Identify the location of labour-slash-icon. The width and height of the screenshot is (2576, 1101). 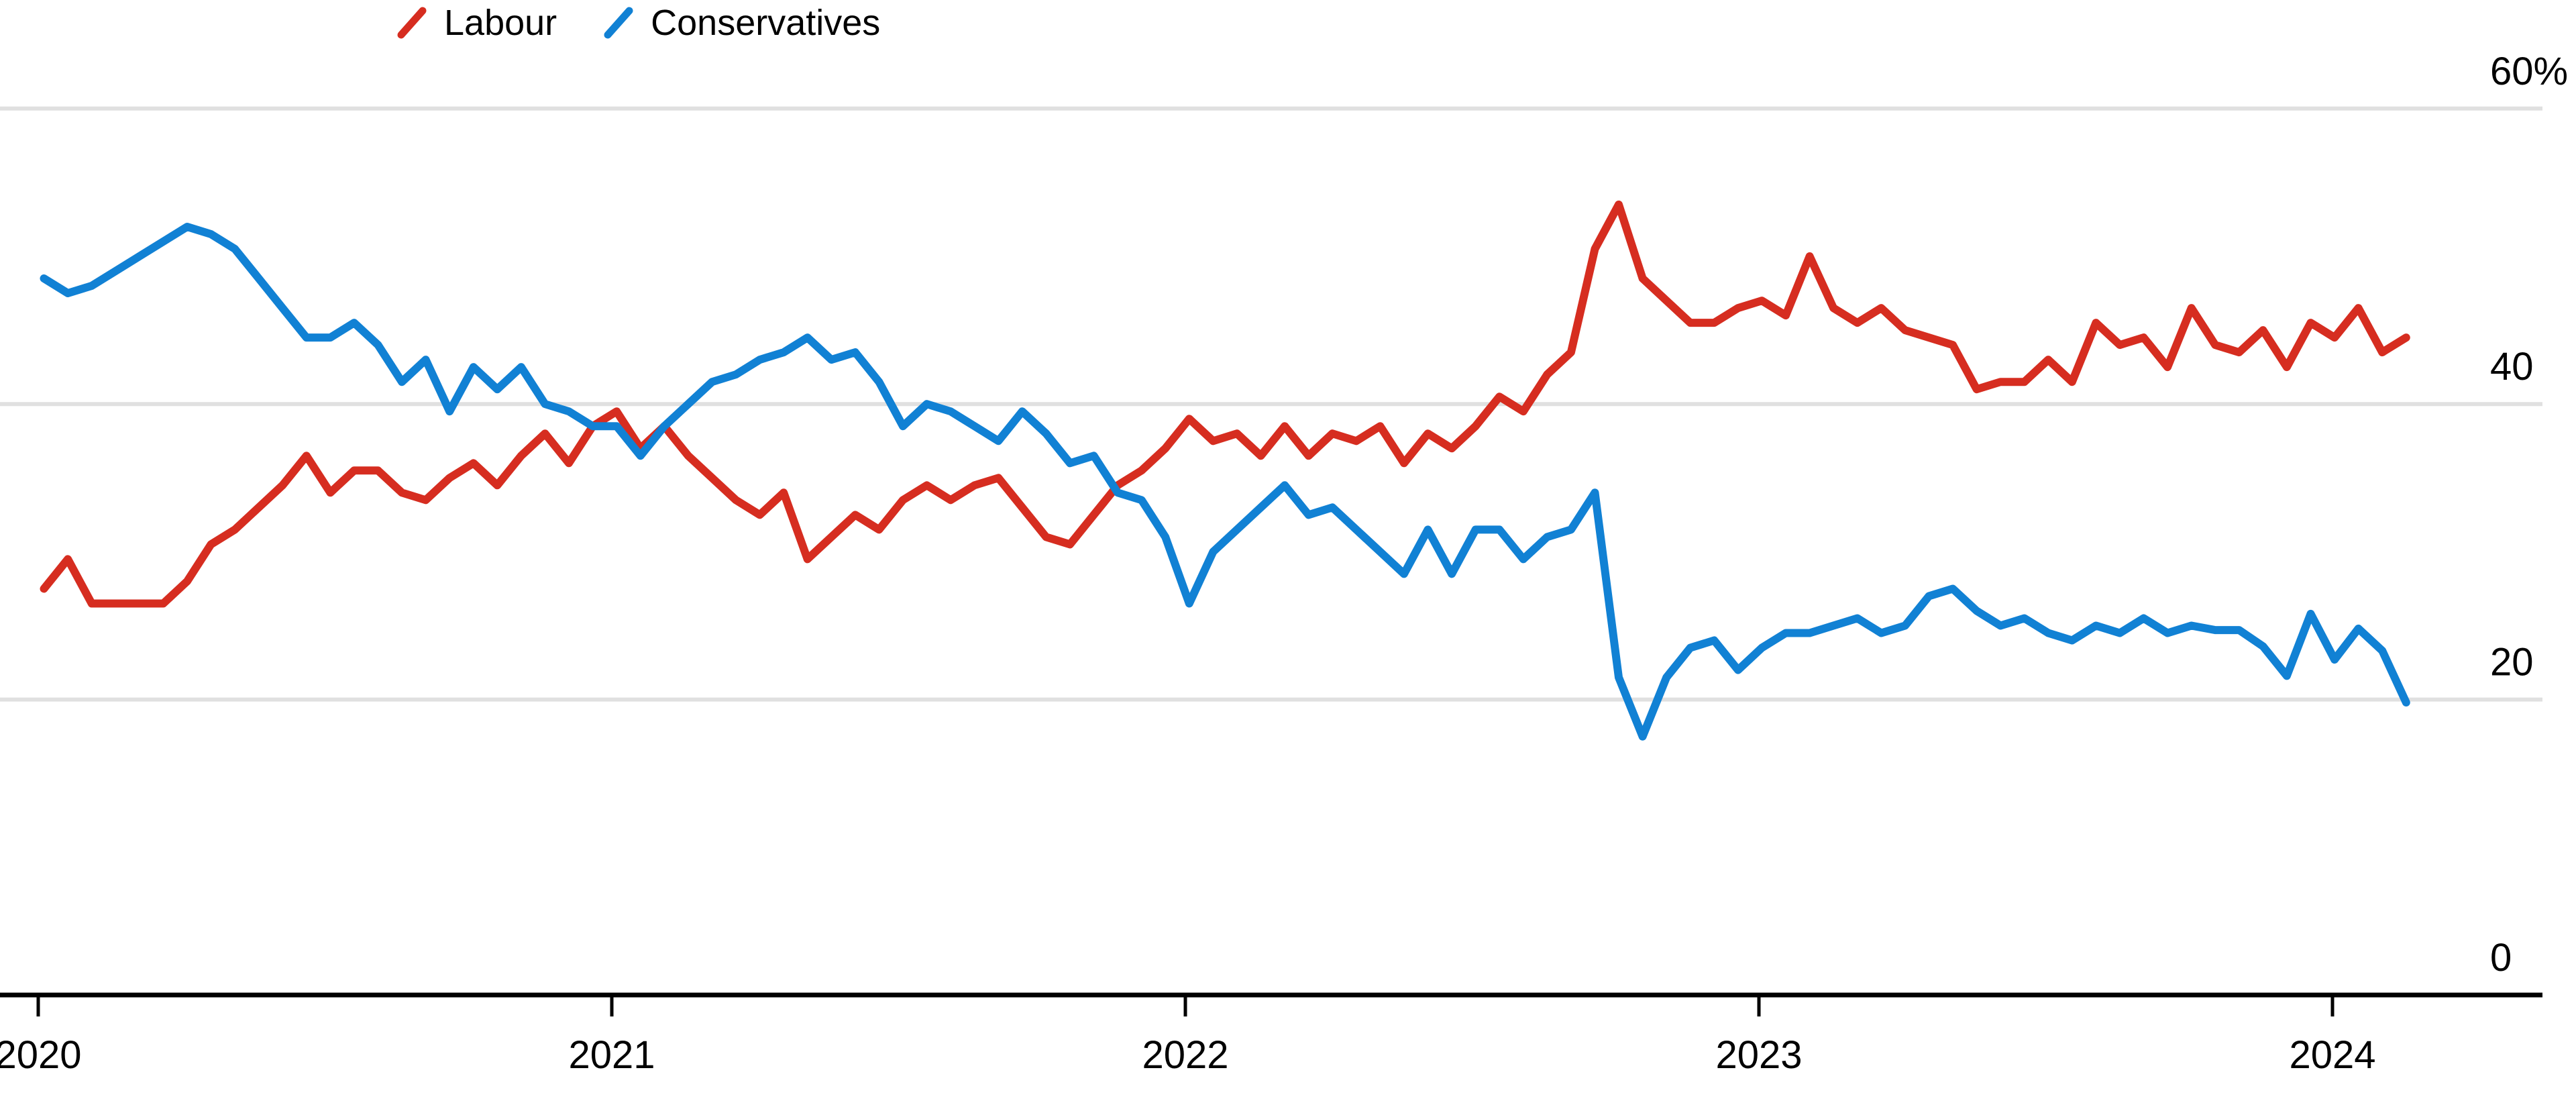
(412, 23).